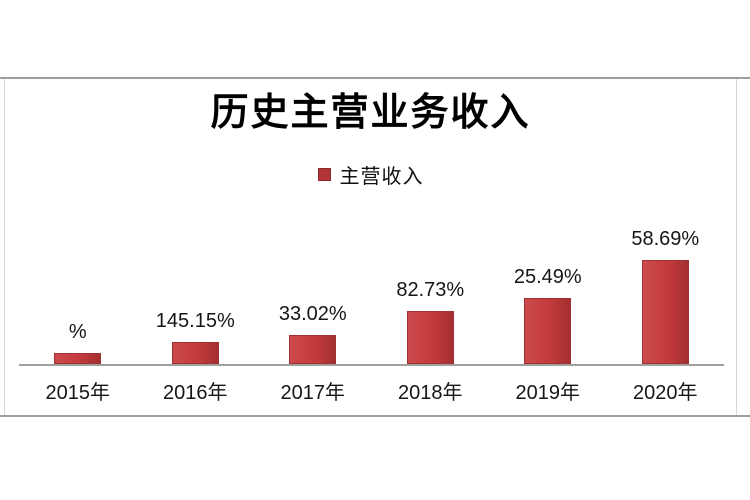  Describe the element at coordinates (313, 294) in the screenshot. I see `bar-column: 33.02%` at that location.